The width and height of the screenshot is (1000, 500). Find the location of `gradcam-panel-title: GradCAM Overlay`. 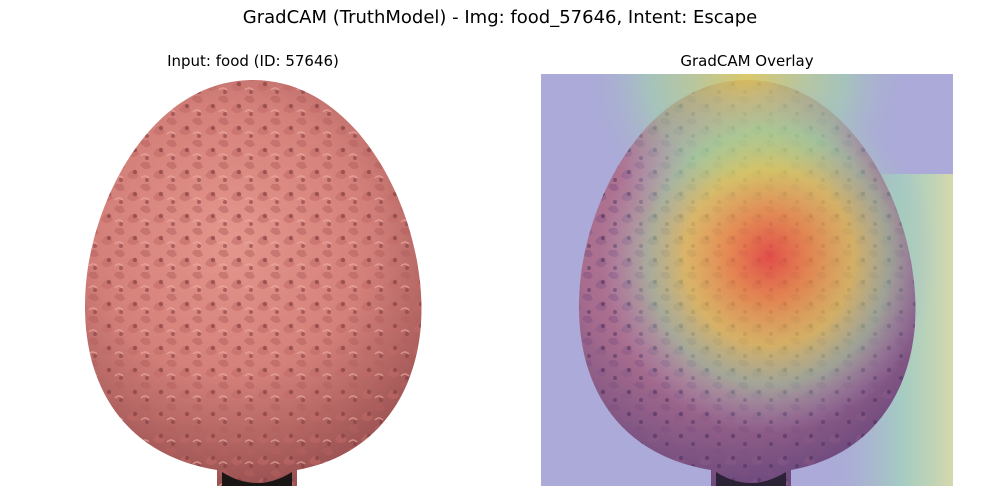

gradcam-panel-title: GradCAM Overlay is located at coordinates (747, 61).